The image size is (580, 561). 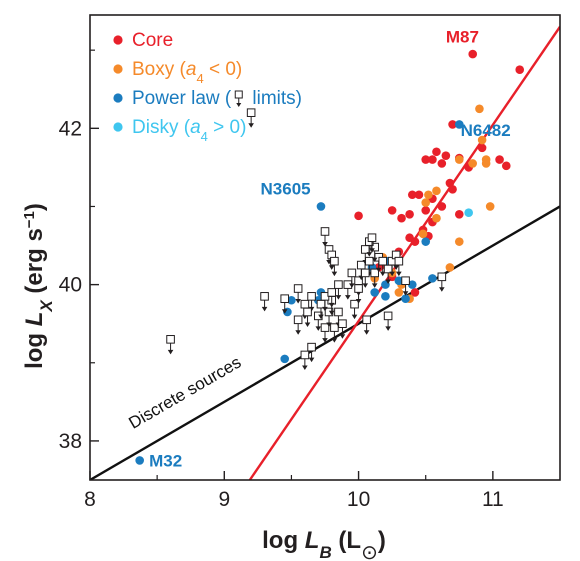 What do you see at coordinates (90, 499) in the screenshot?
I see `x-tick-label: 8` at bounding box center [90, 499].